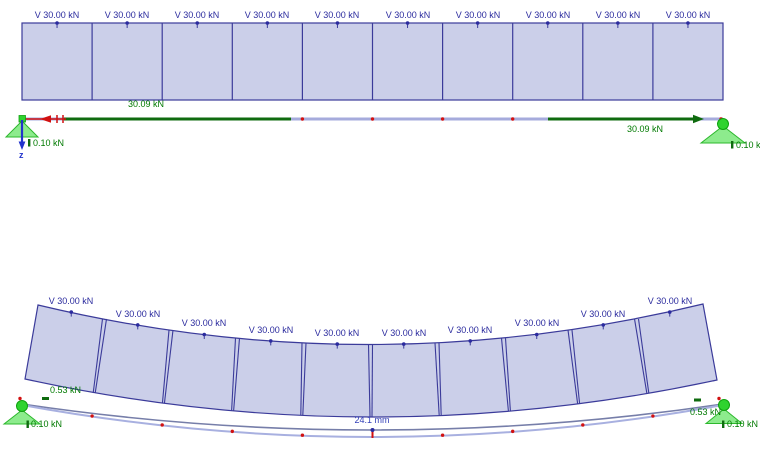 Image resolution: width=760 pixels, height=457 pixels. I want to click on max-deflection-node, so click(372, 430).